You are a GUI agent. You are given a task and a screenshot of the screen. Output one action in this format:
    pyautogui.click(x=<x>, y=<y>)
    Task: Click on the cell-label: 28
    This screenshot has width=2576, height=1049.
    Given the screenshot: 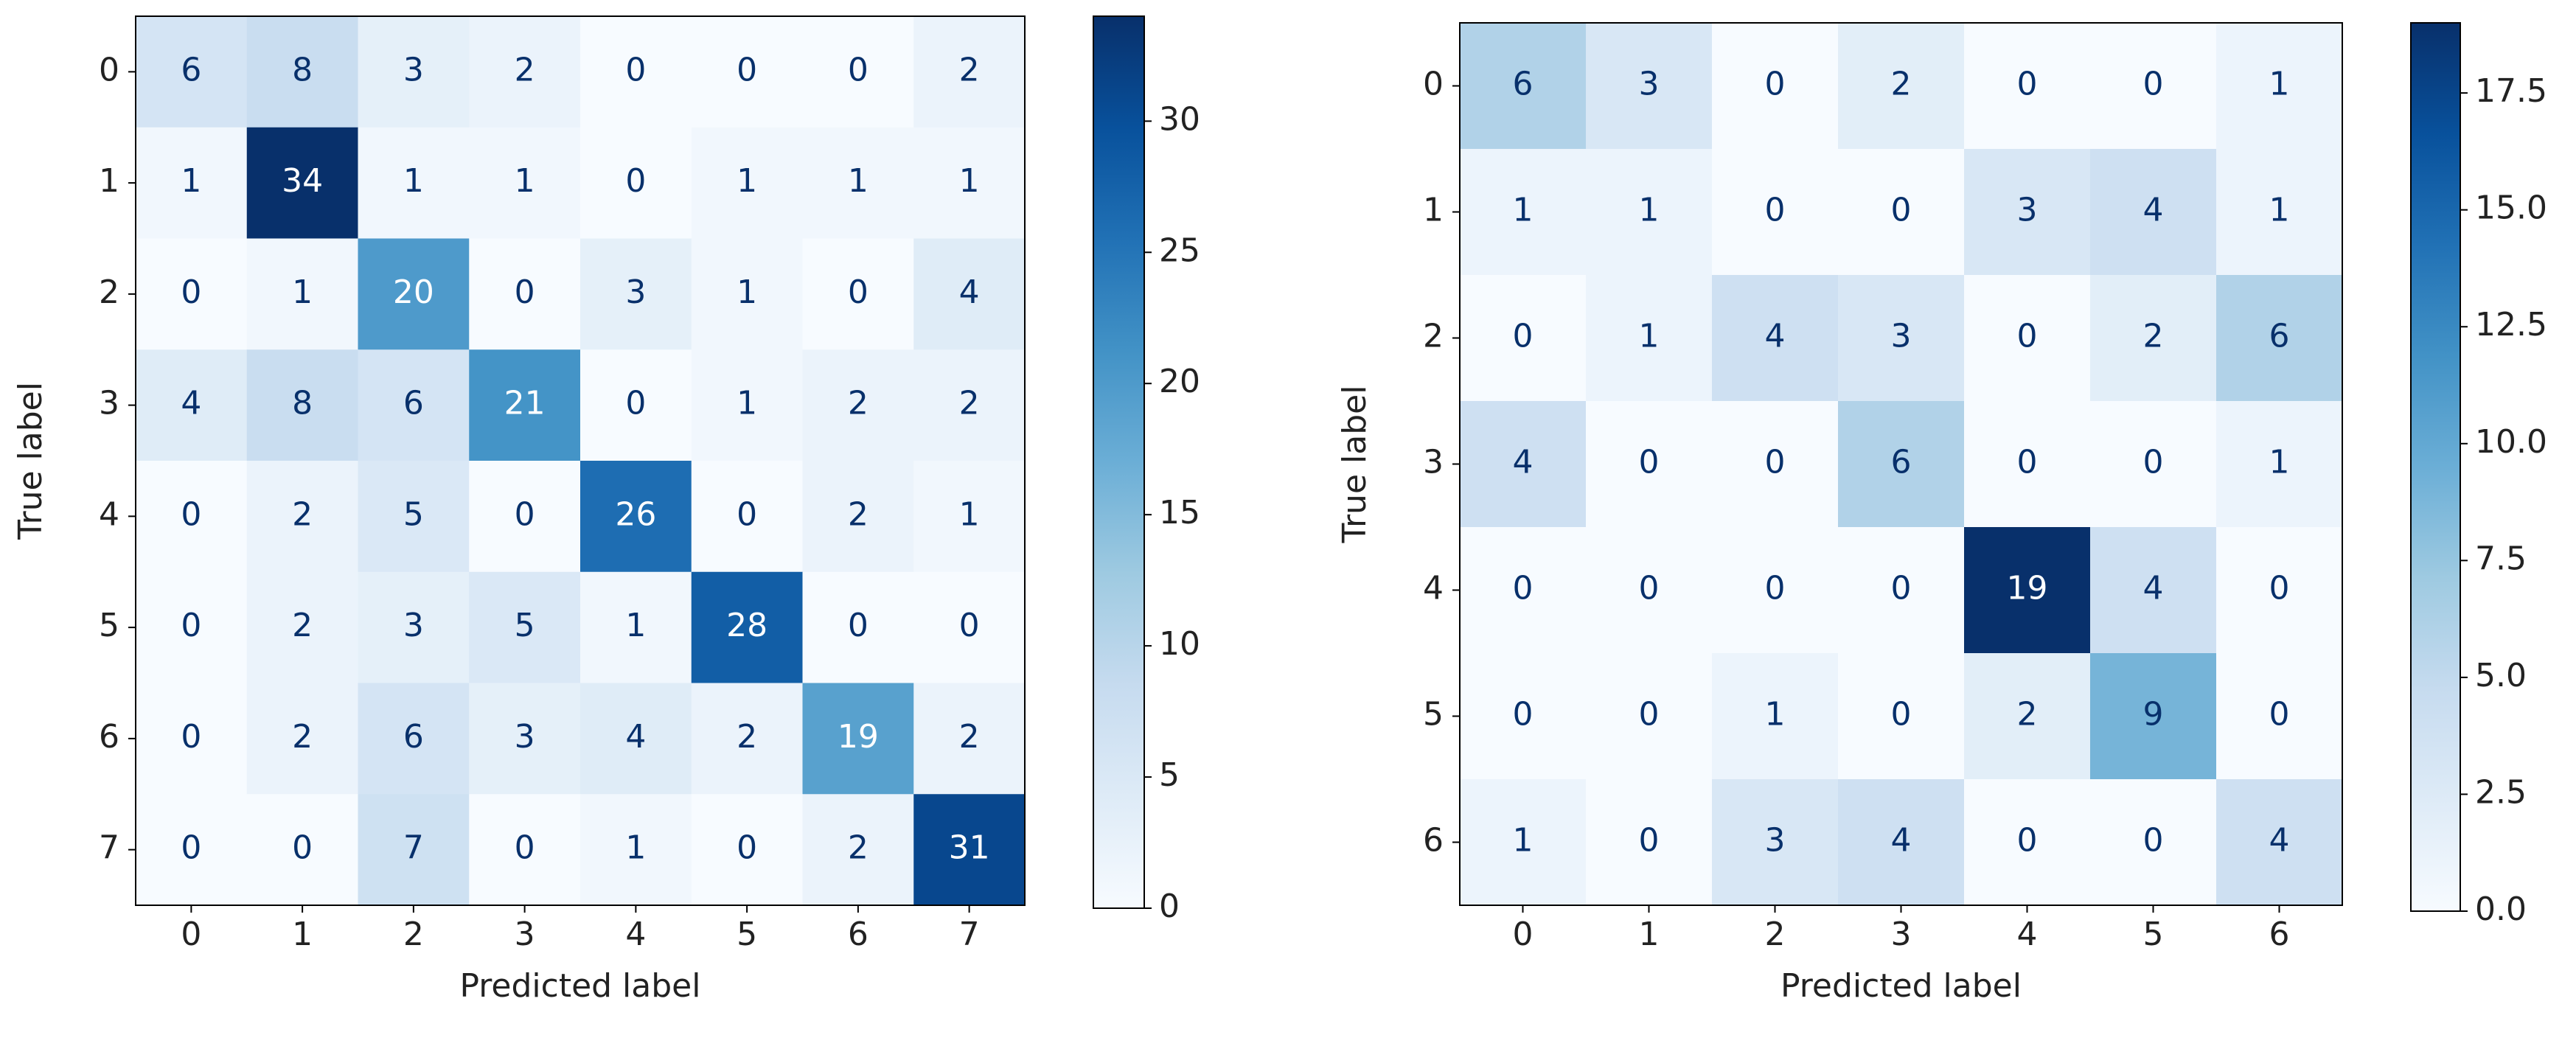 What is the action you would take?
    pyautogui.click(x=747, y=626)
    